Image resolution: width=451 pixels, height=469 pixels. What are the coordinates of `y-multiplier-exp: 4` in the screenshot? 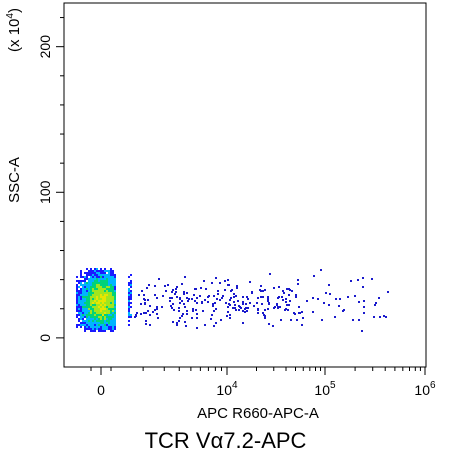 It's located at (10, 16).